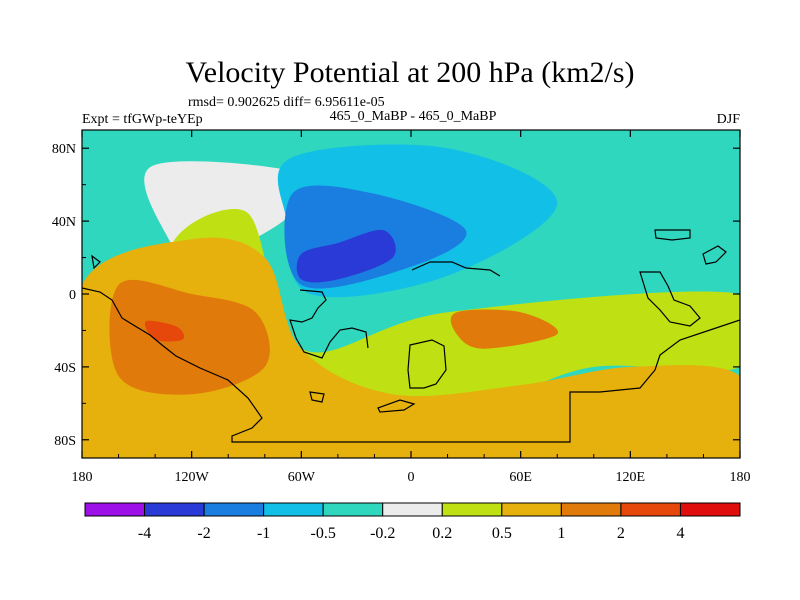 The width and height of the screenshot is (800, 600). I want to click on case-label: 465_0_MaBP - 465_0_MaBP, so click(413, 116).